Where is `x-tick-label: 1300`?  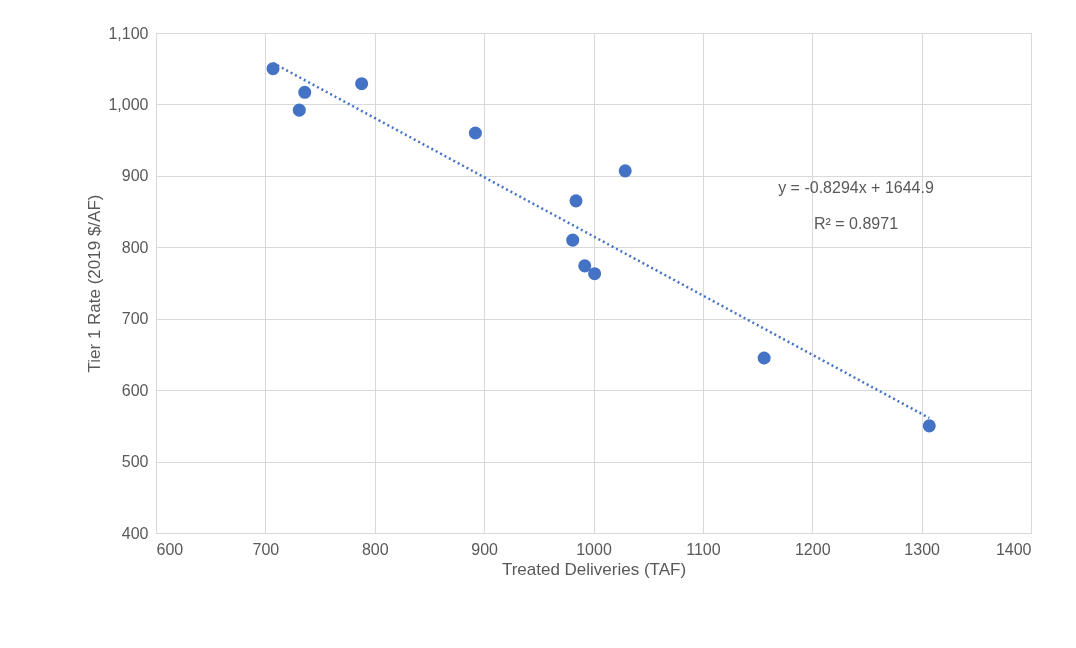
x-tick-label: 1300 is located at coordinates (922, 549).